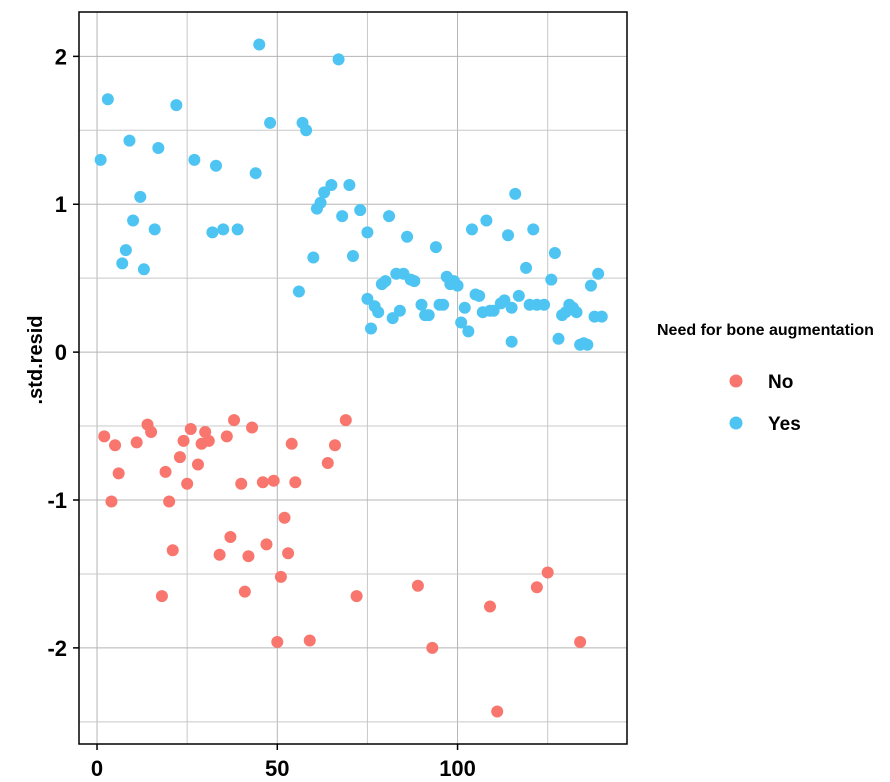 The height and width of the screenshot is (782, 890). I want to click on legend-key-yes, so click(736, 423).